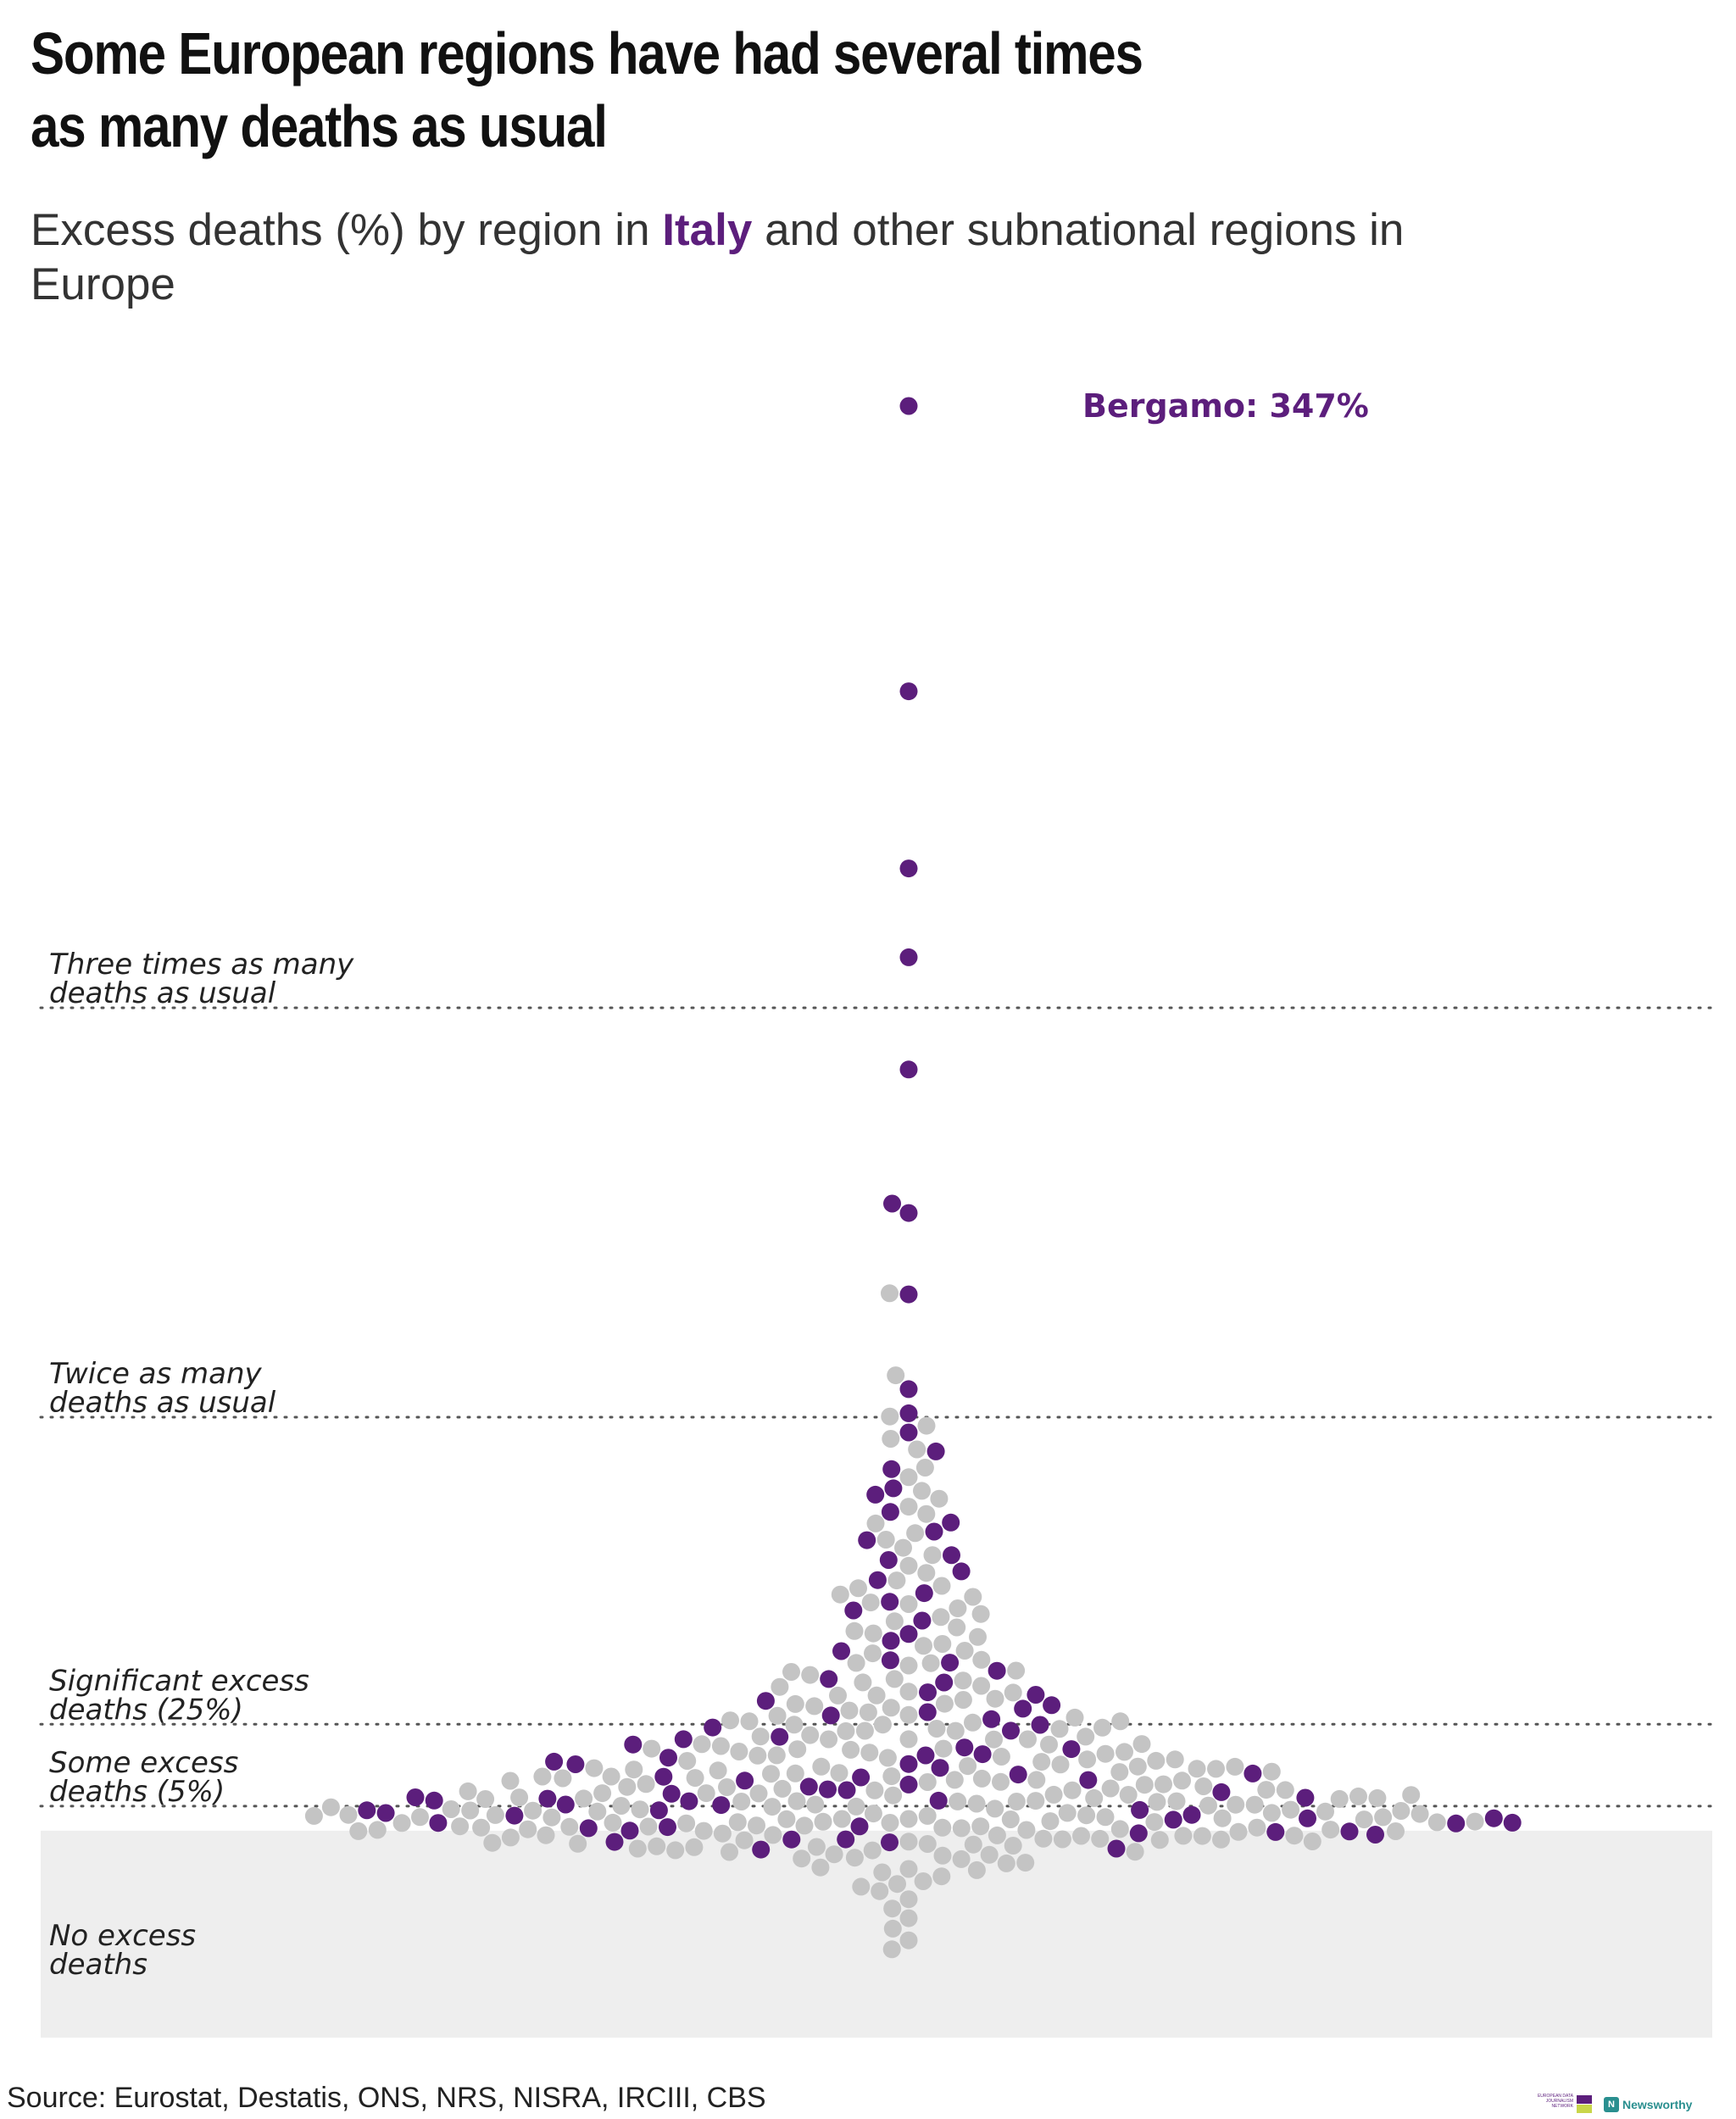 This screenshot has width=1736, height=2119. I want to click on newsworthy-logo: N Newsworthy, so click(1648, 2105).